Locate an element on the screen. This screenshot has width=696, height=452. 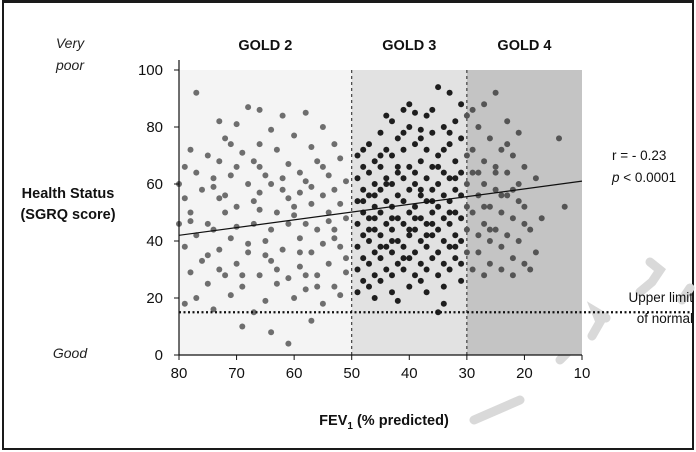
regression-line is located at coordinates (380, 208).